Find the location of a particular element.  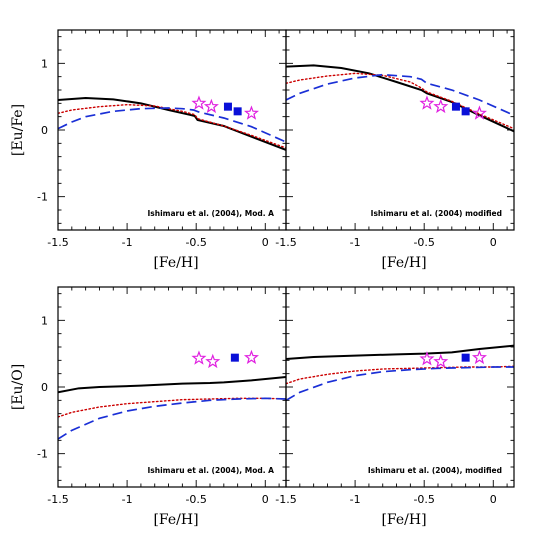

y-axis-label: [Eu/Fe] is located at coordinates (18, 130).